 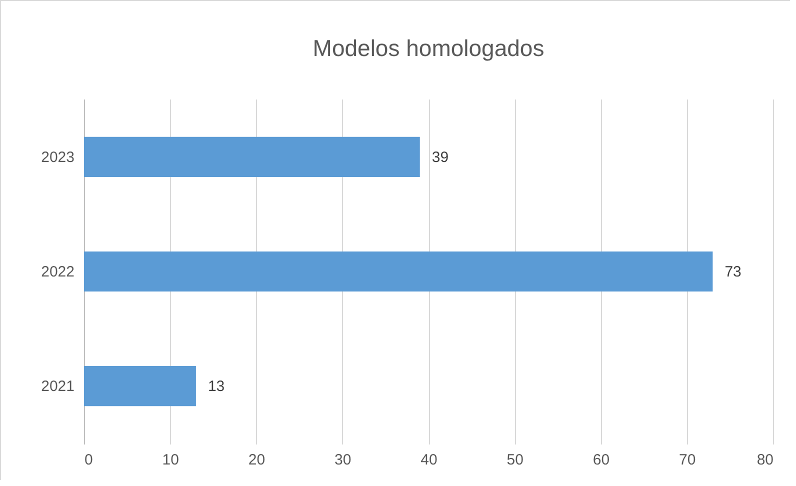 I want to click on data-label: 73, so click(x=733, y=272).